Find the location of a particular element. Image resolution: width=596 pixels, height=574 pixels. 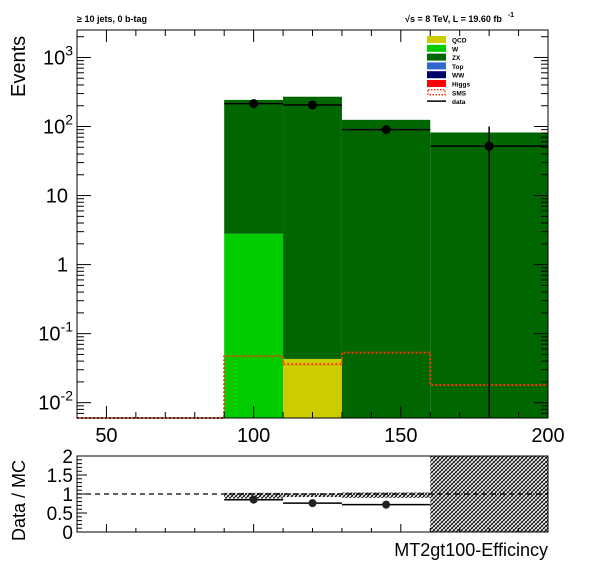

y-axis-label-events: Events is located at coordinates (19, 66).